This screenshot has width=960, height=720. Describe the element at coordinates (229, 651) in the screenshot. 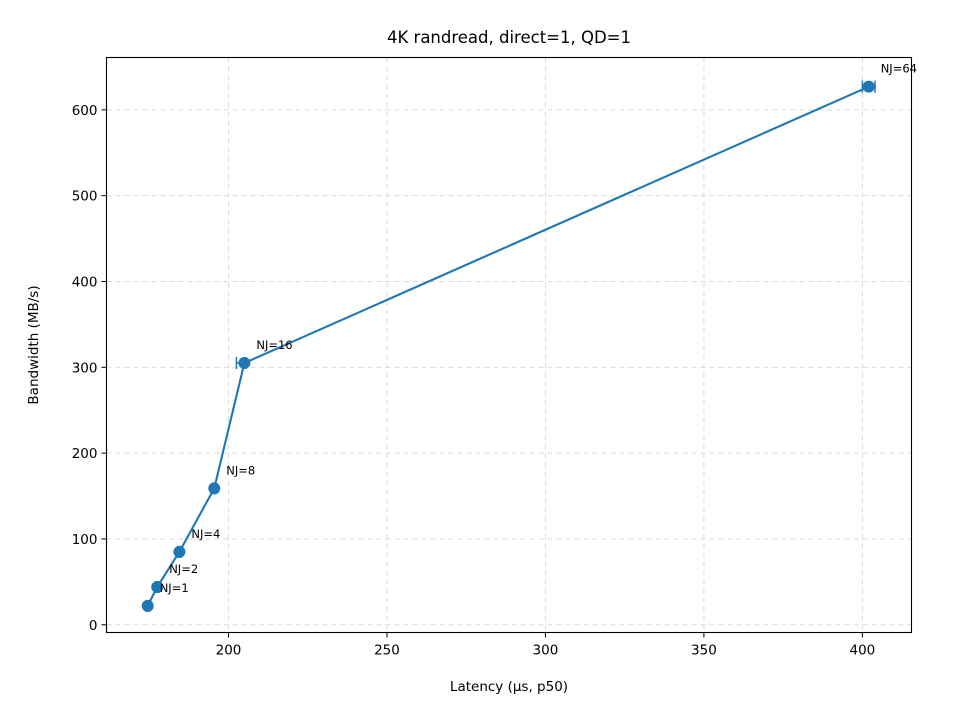

I see `x-tick-label: 200` at that location.